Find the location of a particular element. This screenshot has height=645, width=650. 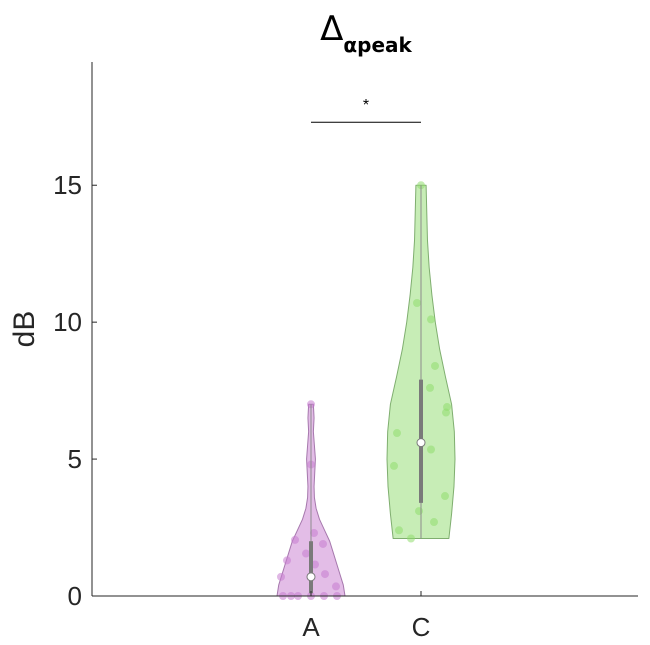

y-tick-label: 10 is located at coordinates (67, 322).